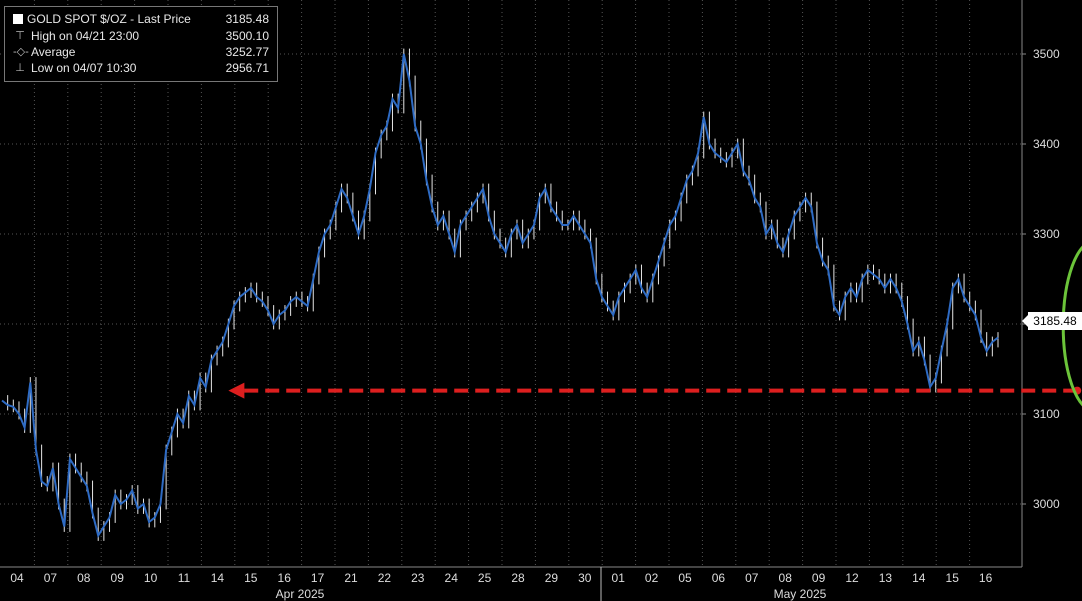 The height and width of the screenshot is (601, 1082). What do you see at coordinates (140, 68) in the screenshot?
I see `legend-row-low: ⊥ Low on 04/07 10:30 2956.71` at bounding box center [140, 68].